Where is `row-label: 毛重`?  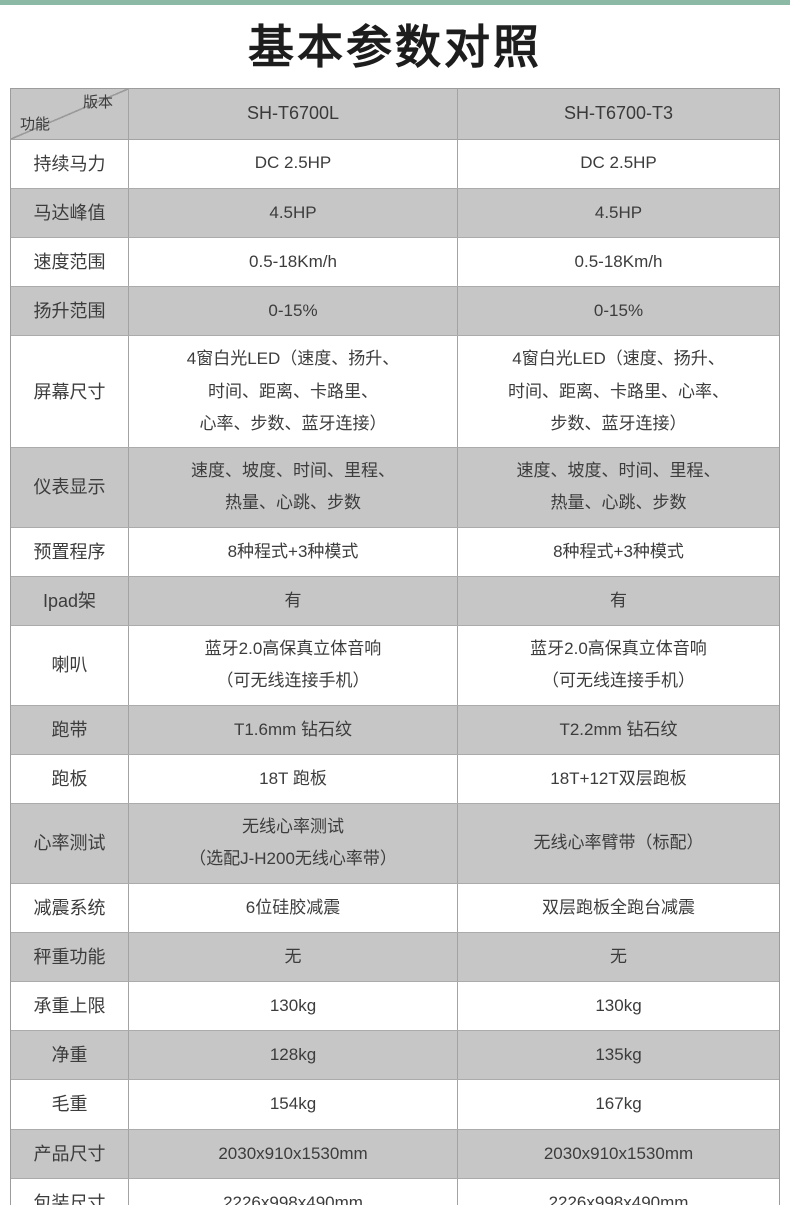
row-label: 毛重 is located at coordinates (70, 1104).